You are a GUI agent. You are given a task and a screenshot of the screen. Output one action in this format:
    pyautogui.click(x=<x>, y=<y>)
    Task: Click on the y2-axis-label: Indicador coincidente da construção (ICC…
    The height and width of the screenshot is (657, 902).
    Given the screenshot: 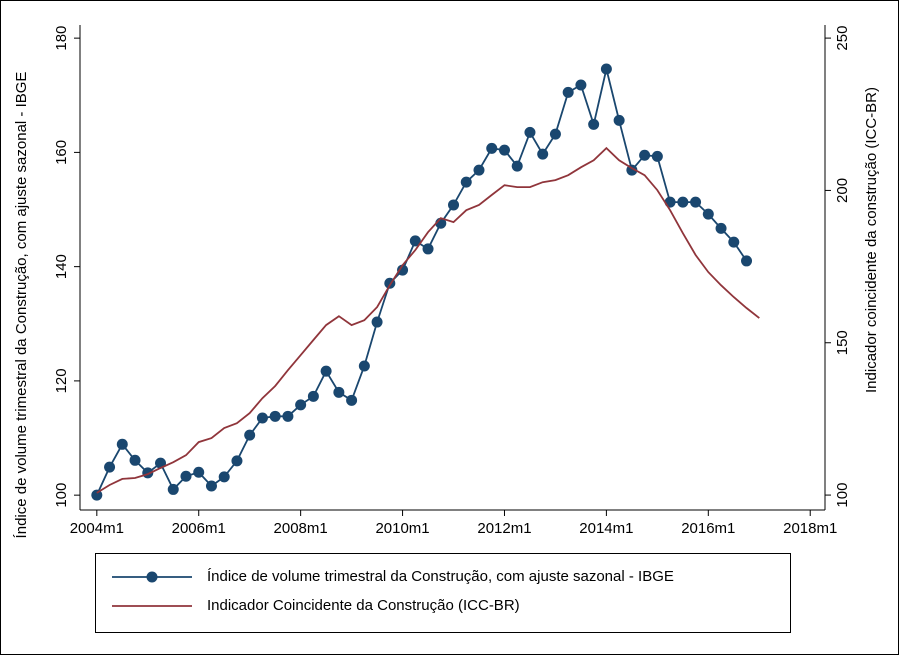 What is the action you would take?
    pyautogui.click(x=871, y=240)
    